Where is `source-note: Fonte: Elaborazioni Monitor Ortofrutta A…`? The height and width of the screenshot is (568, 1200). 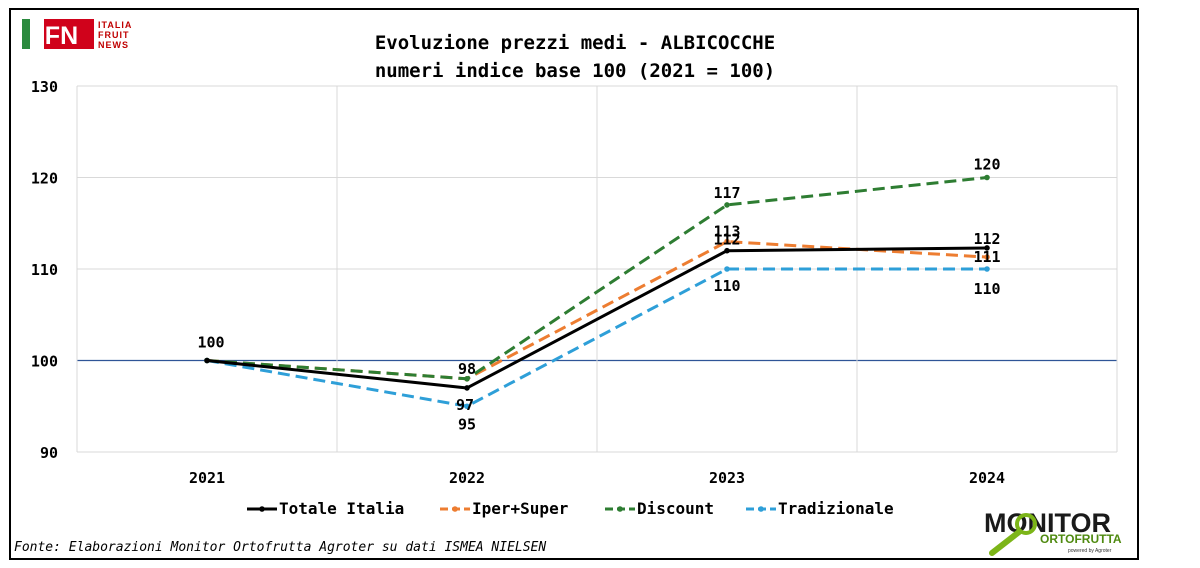
source-note: Fonte: Elaborazioni Monitor Ortofrutta A… is located at coordinates (280, 547).